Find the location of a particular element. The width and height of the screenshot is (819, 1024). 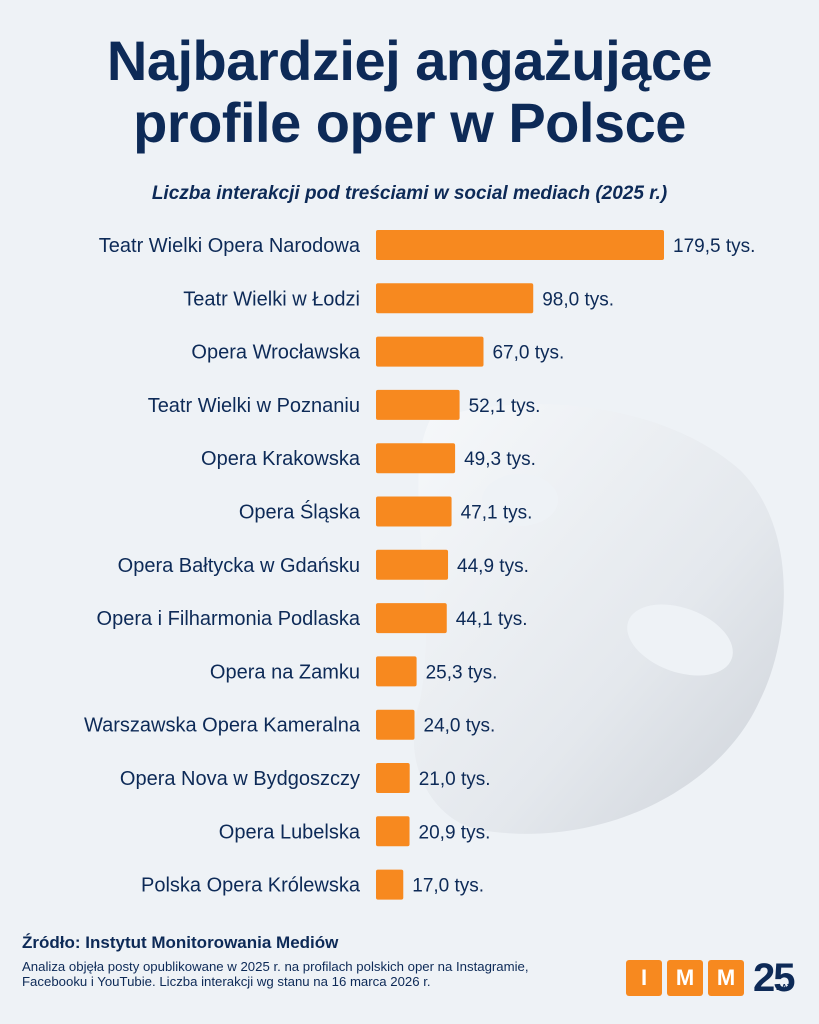

logo-suffix: LAT is located at coordinates (784, 987).